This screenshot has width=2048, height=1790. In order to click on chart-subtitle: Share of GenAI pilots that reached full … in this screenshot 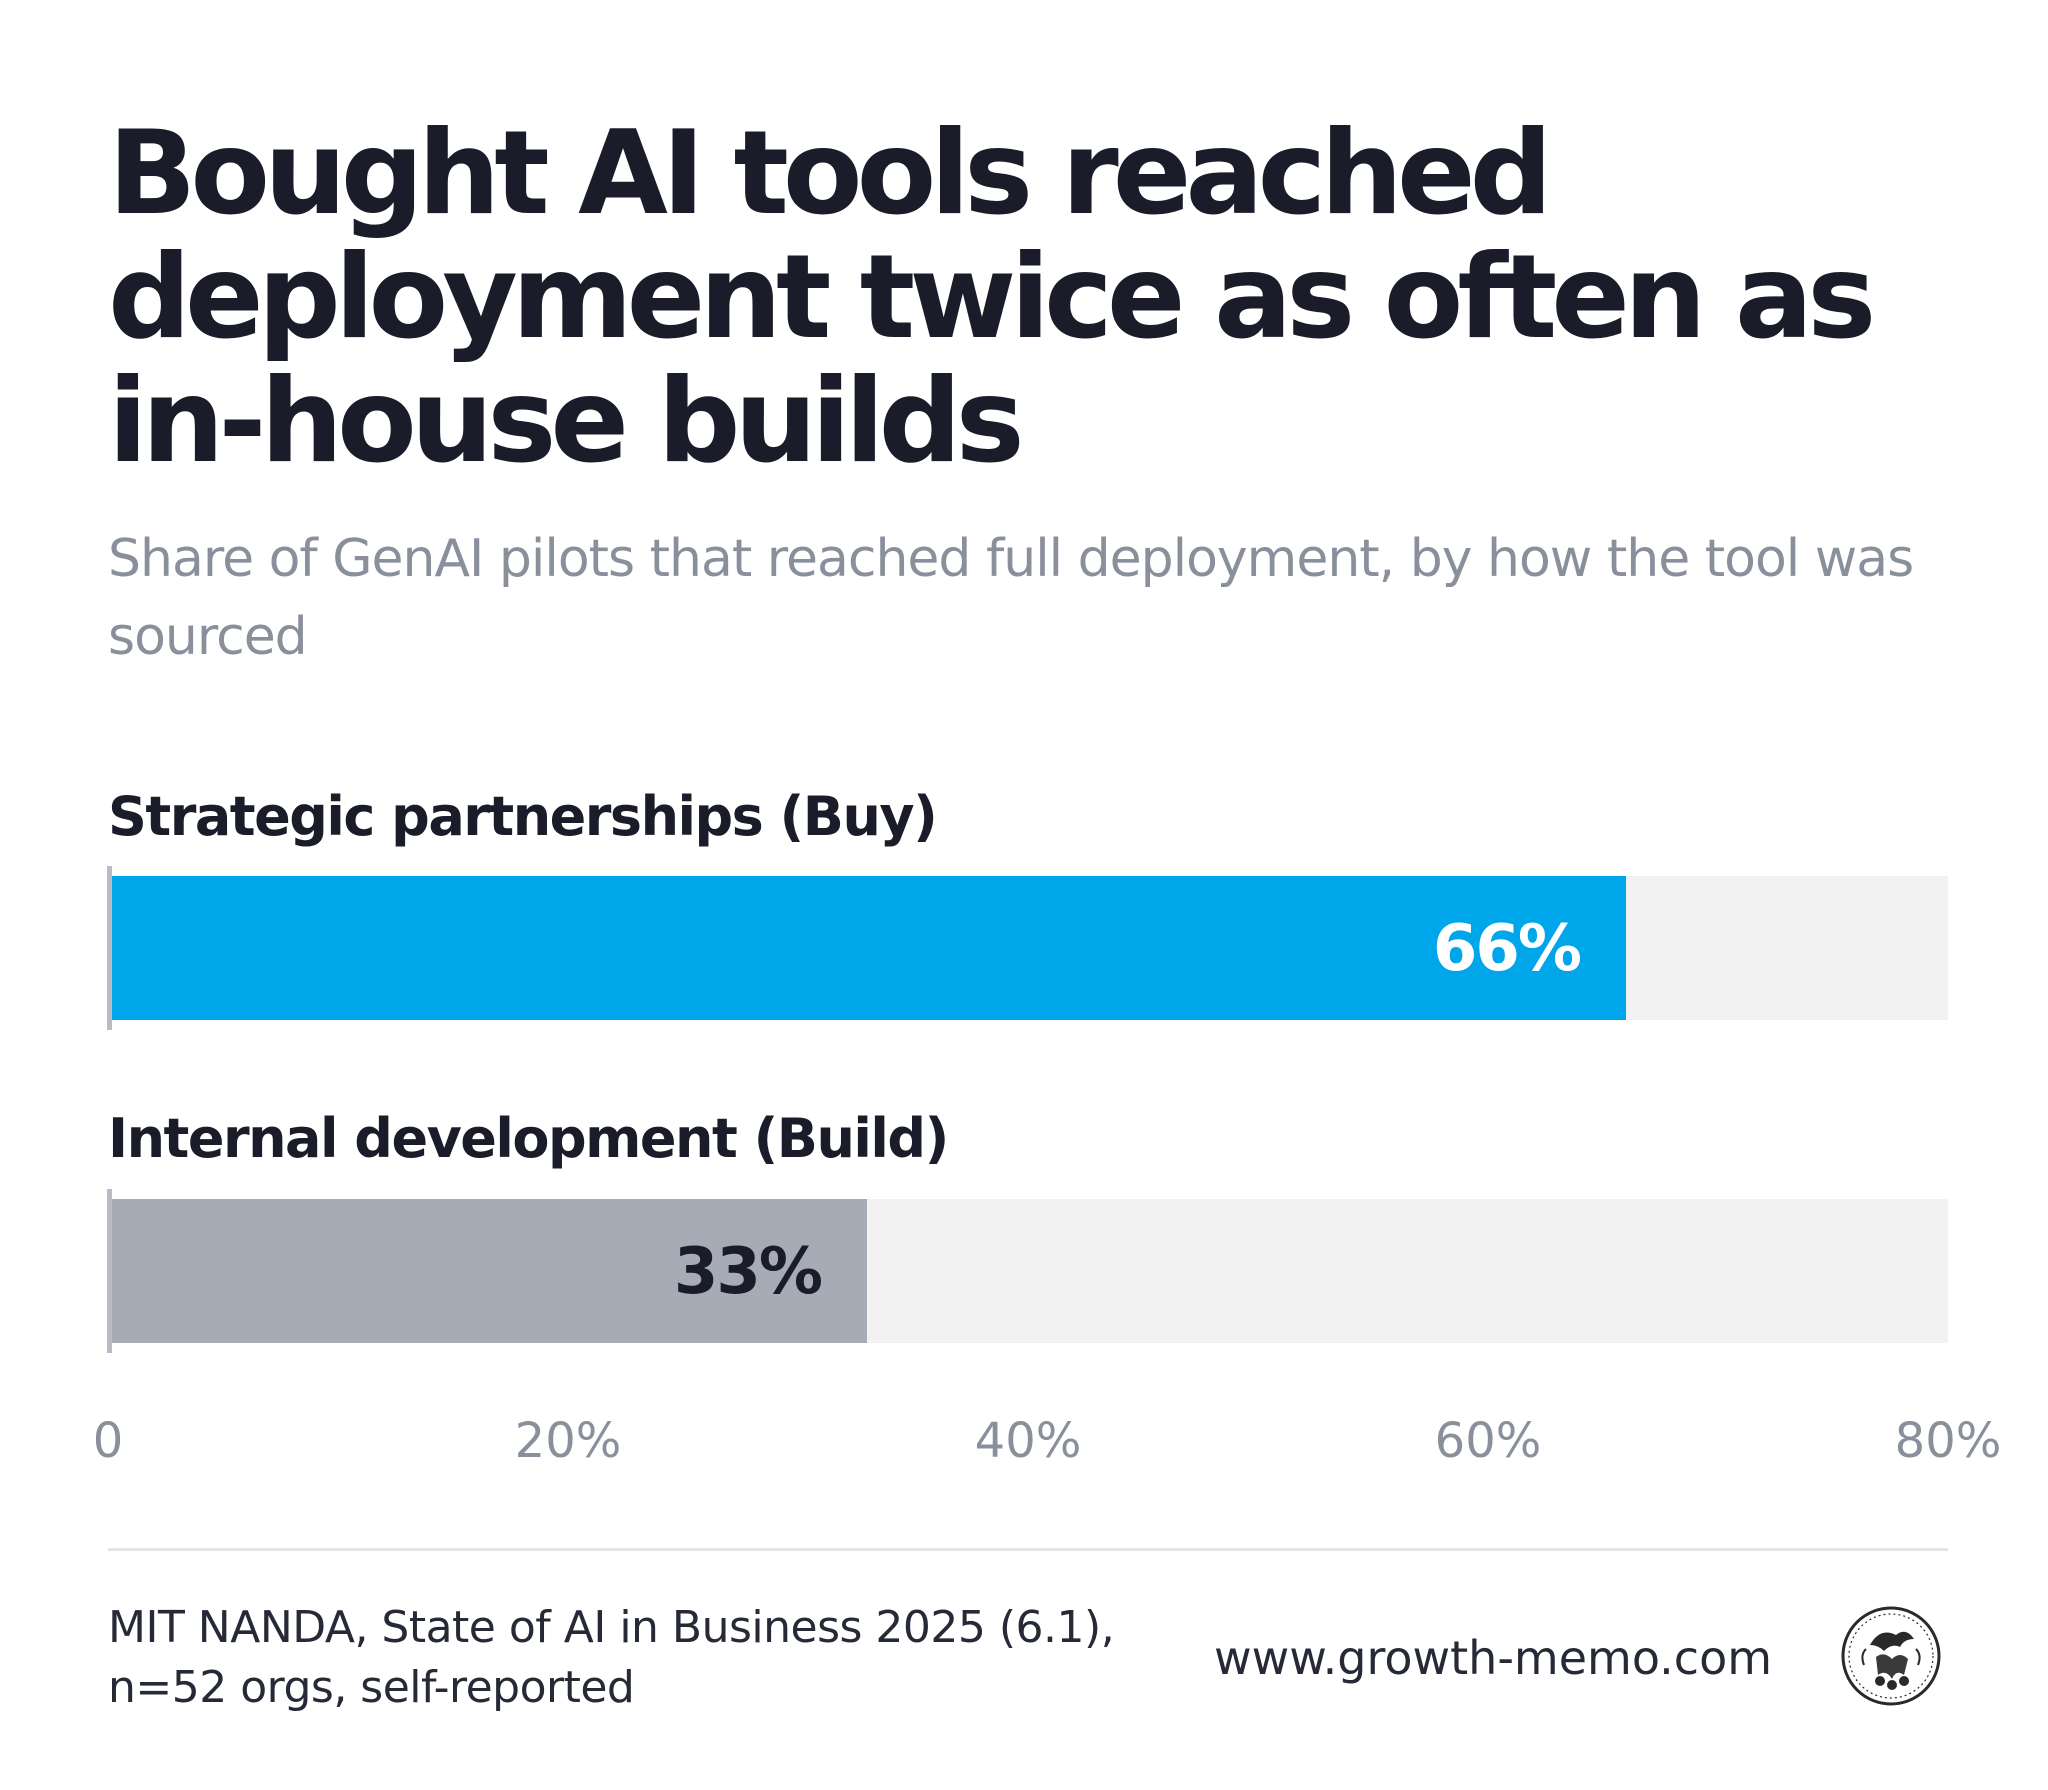, I will do `click(1011, 598)`.